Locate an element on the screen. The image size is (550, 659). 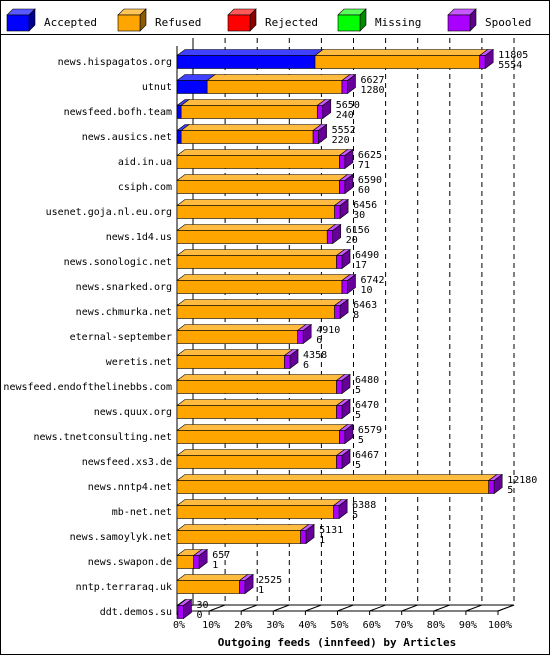
value-label-total: 11805 is located at coordinates (513, 55).